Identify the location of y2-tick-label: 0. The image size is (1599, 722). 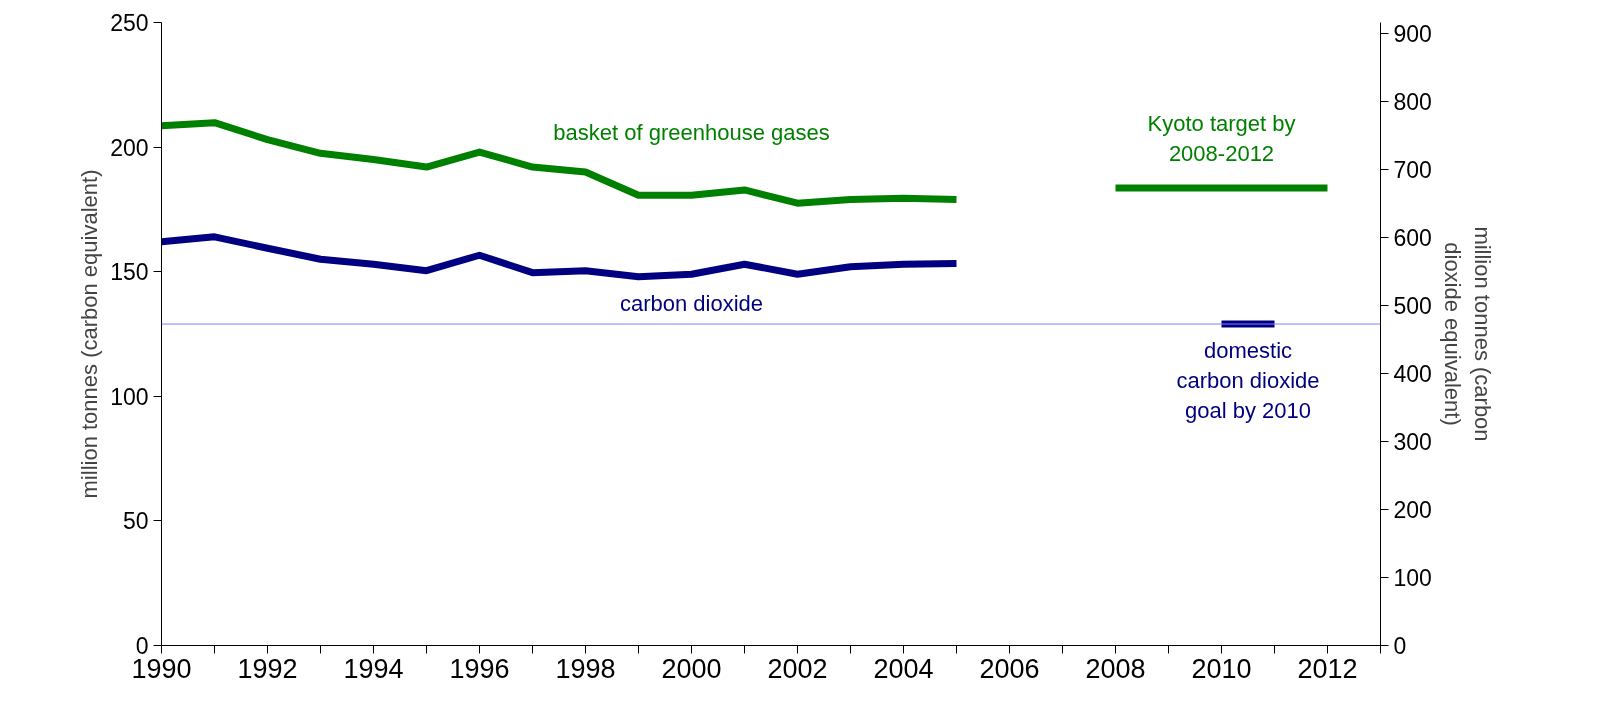
(1400, 646).